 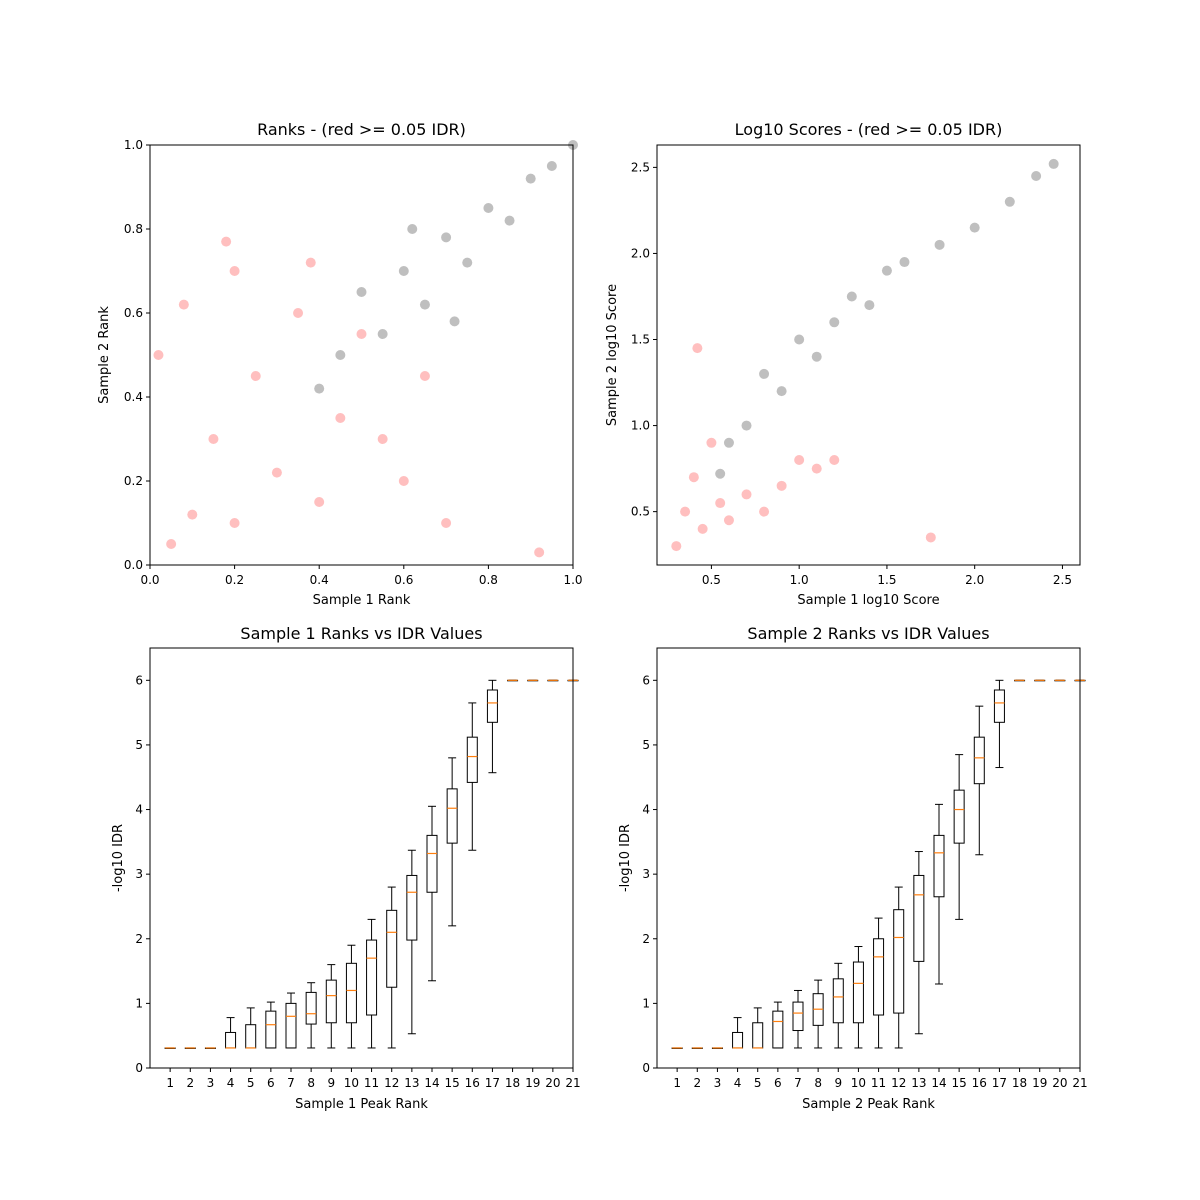 I want to click on sample2-x-tick-label: 4, so click(x=738, y=1083).